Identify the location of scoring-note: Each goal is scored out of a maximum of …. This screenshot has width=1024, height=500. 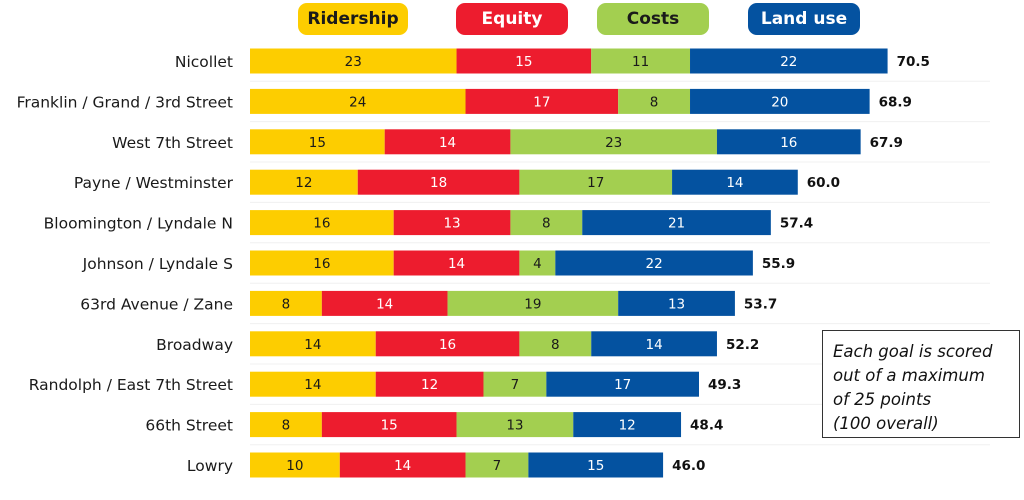
(921, 384).